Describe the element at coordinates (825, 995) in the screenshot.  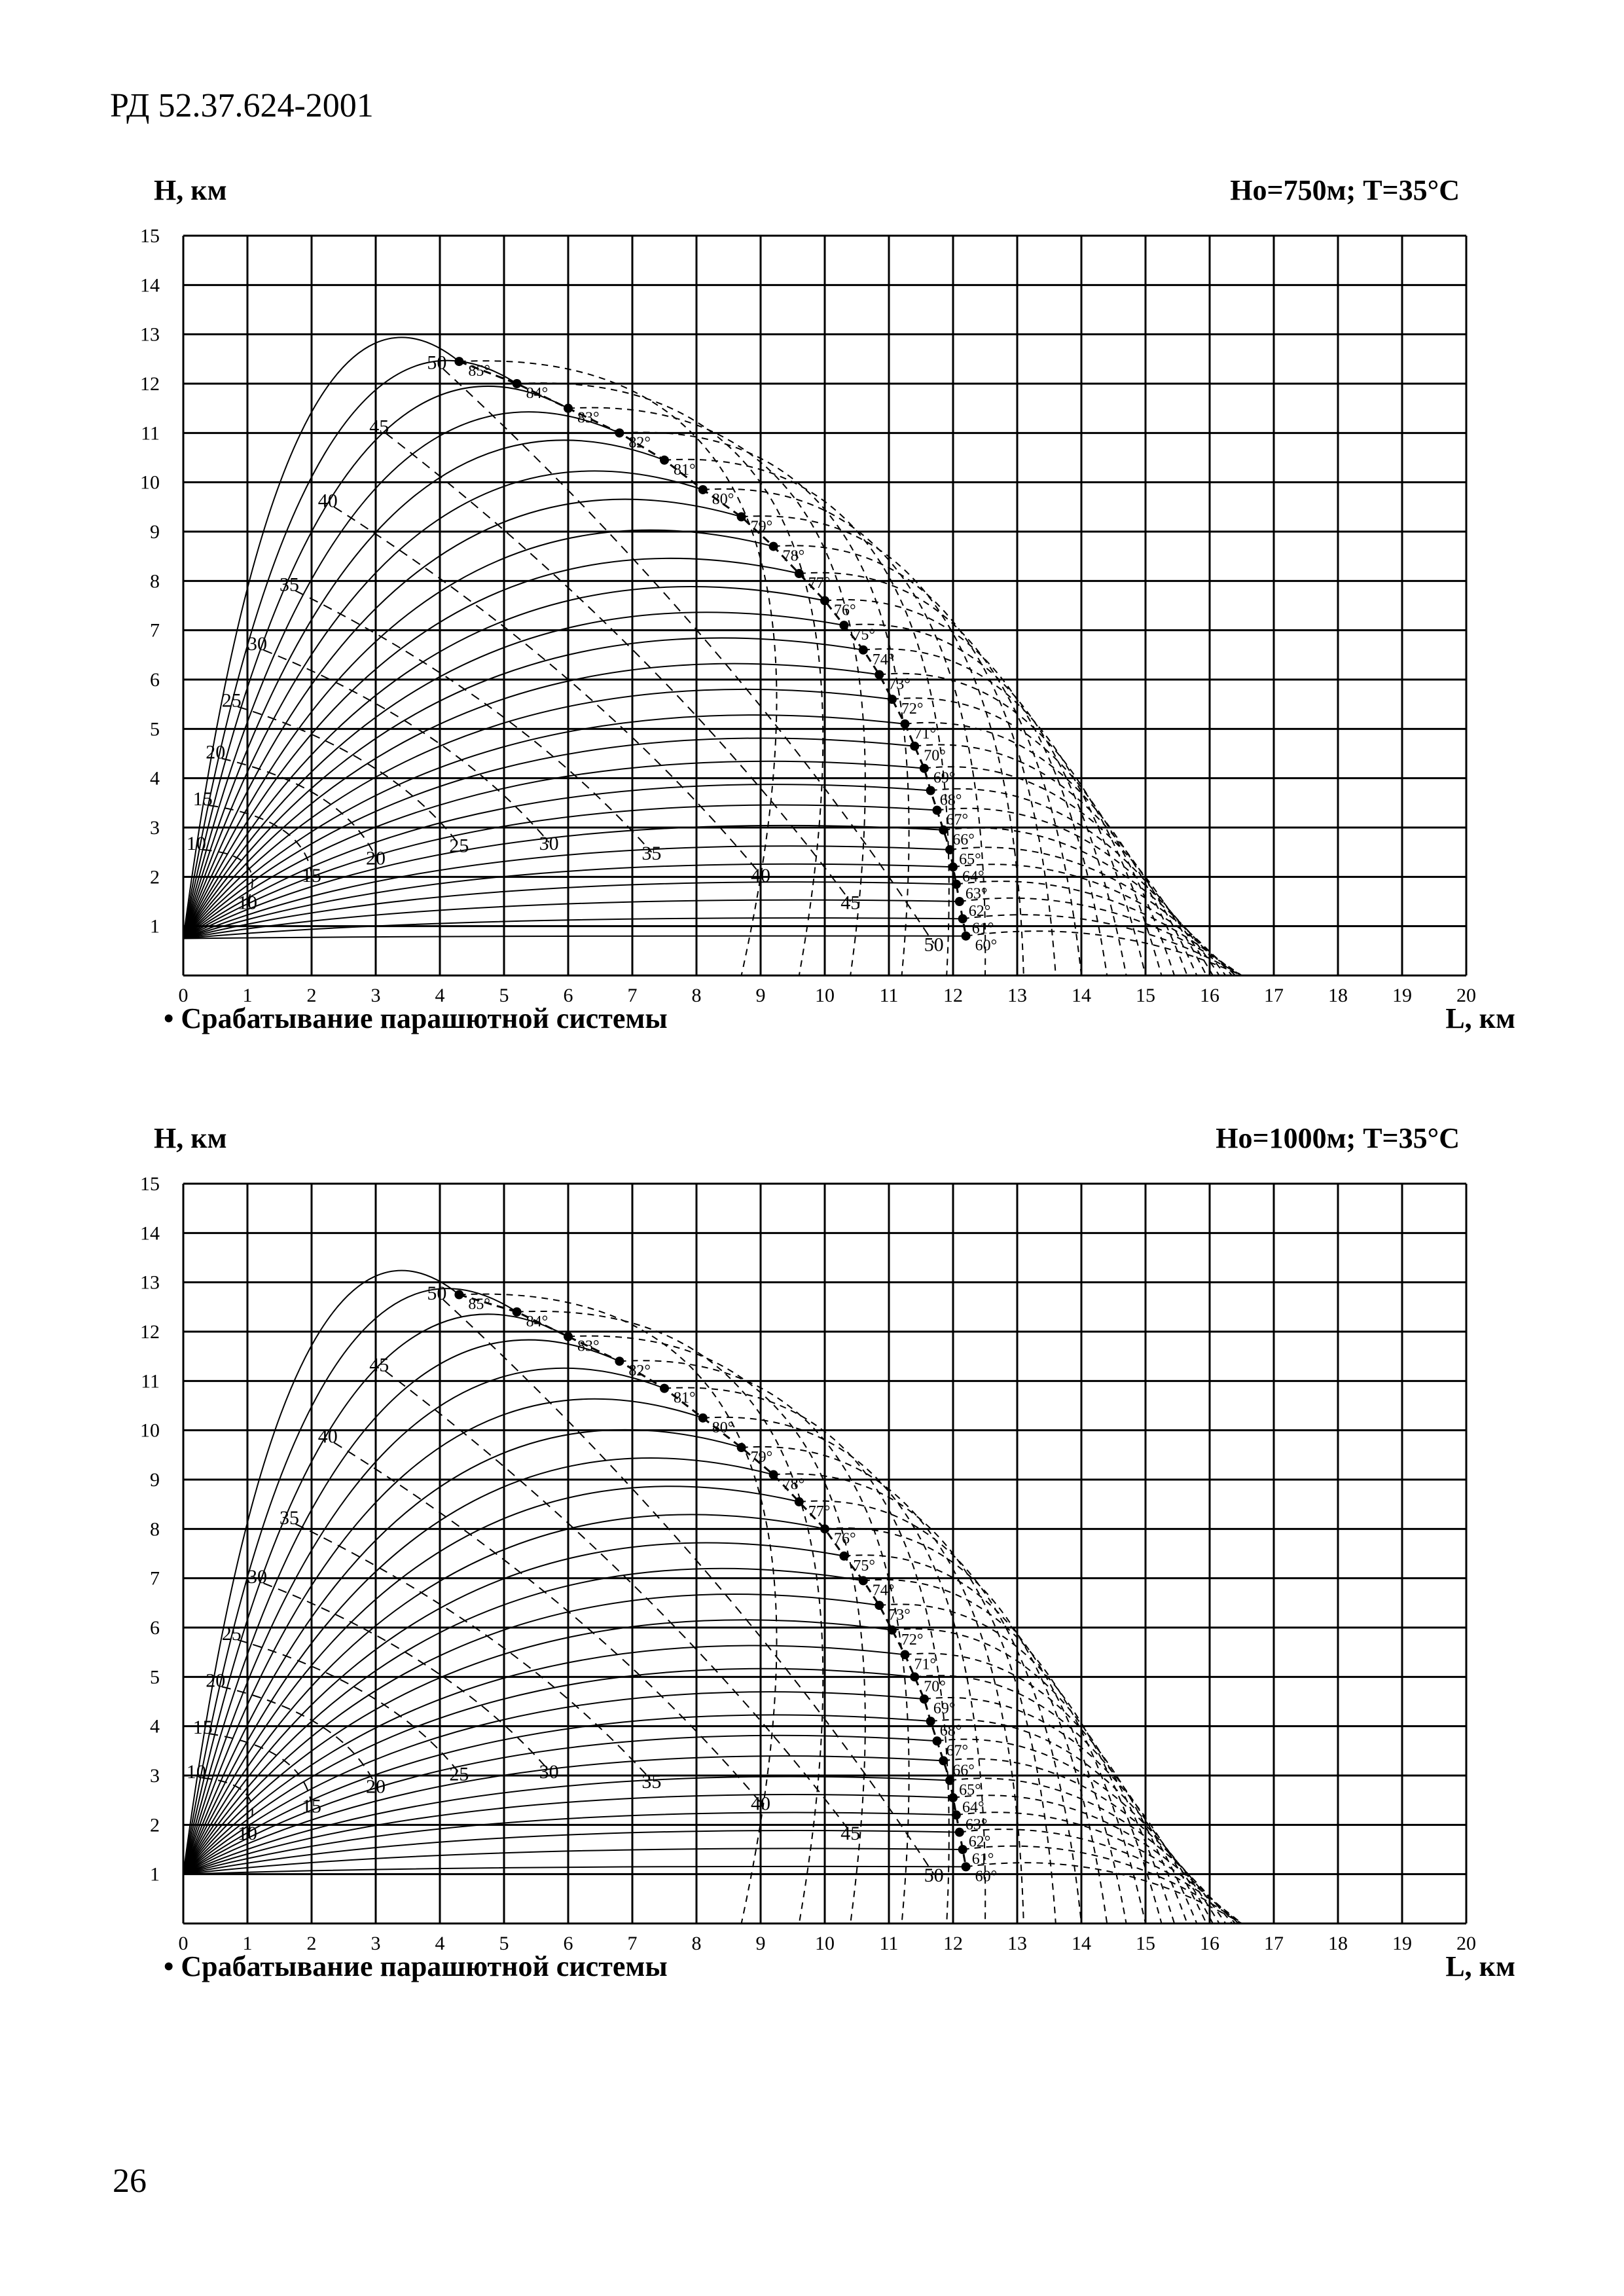
I see `x-tick-label: 10` at that location.